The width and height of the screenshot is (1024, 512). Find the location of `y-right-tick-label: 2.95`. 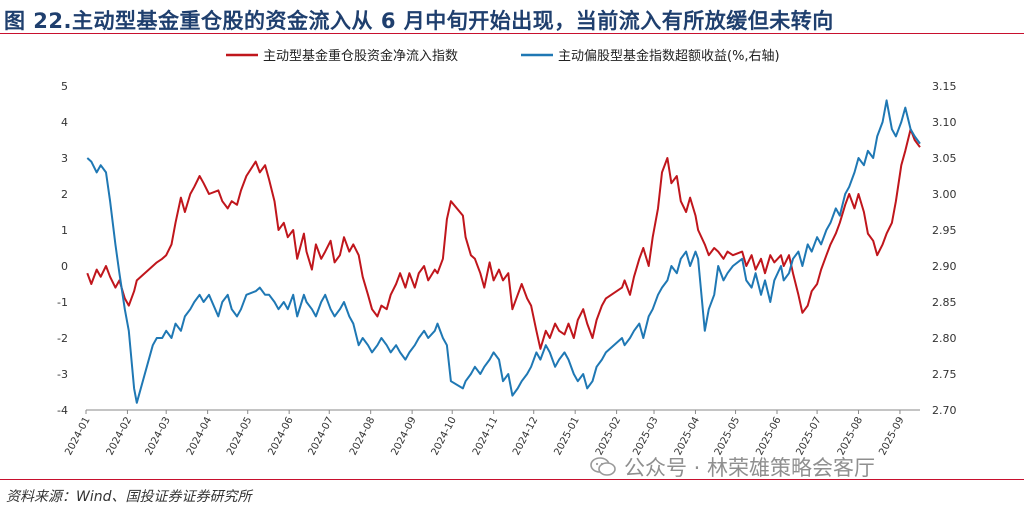

y-right-tick-label: 2.95 is located at coordinates (944, 230).